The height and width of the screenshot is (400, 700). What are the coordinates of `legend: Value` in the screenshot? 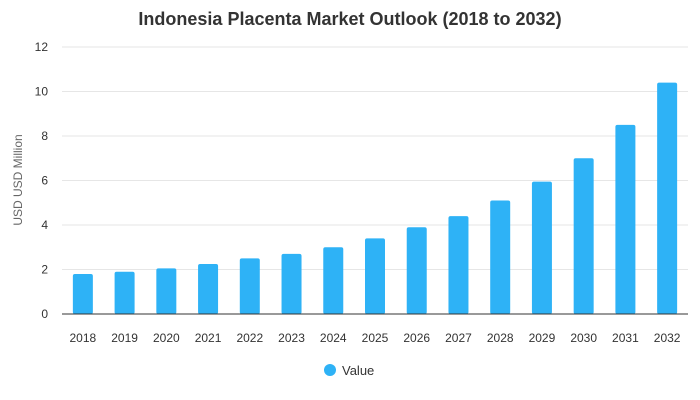 It's located at (349, 370).